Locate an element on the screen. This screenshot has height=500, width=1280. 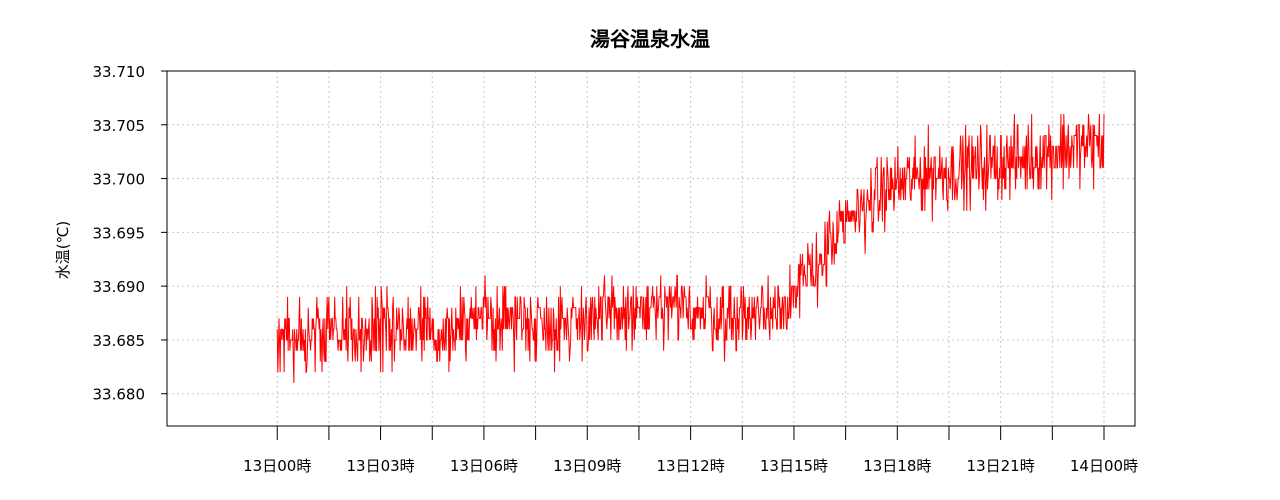
y-tick-label: 33.690 is located at coordinates (119, 287).